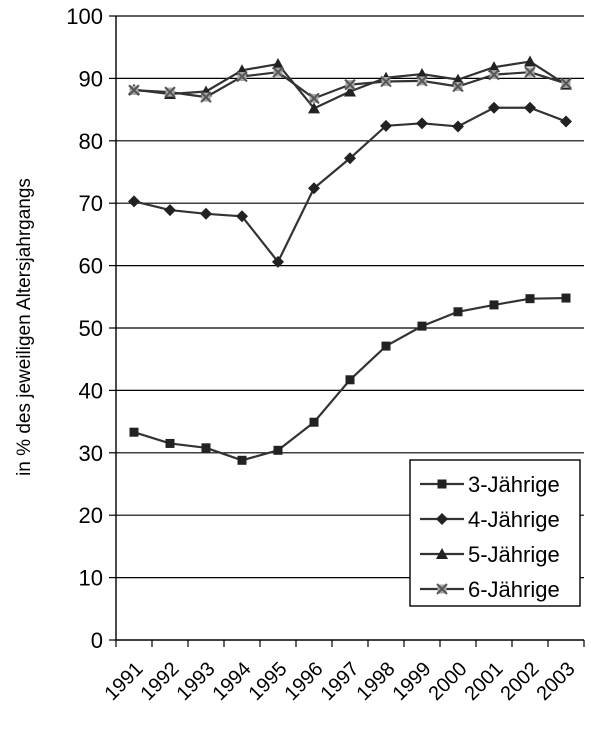  What do you see at coordinates (91, 203) in the screenshot?
I see `y-tick-label: 70` at bounding box center [91, 203].